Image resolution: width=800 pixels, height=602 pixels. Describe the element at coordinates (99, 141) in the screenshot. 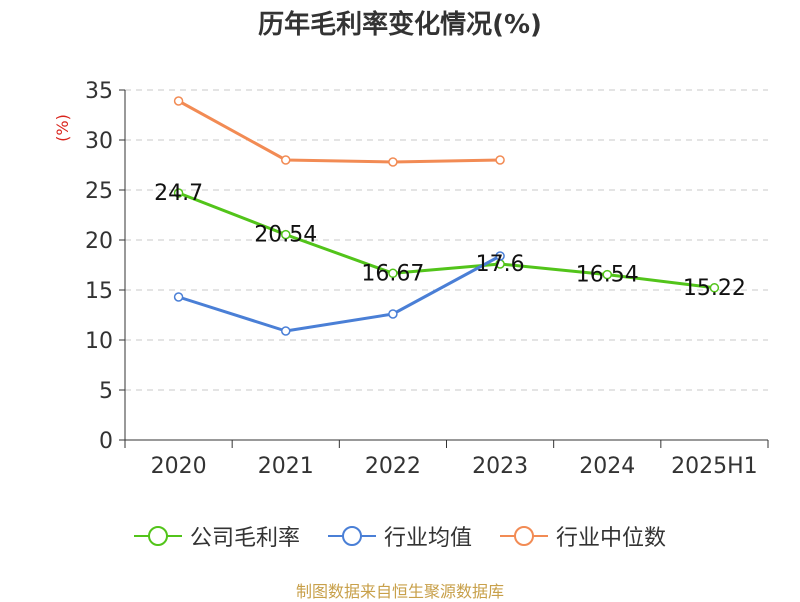

I see `y-tick-label: 30` at that location.